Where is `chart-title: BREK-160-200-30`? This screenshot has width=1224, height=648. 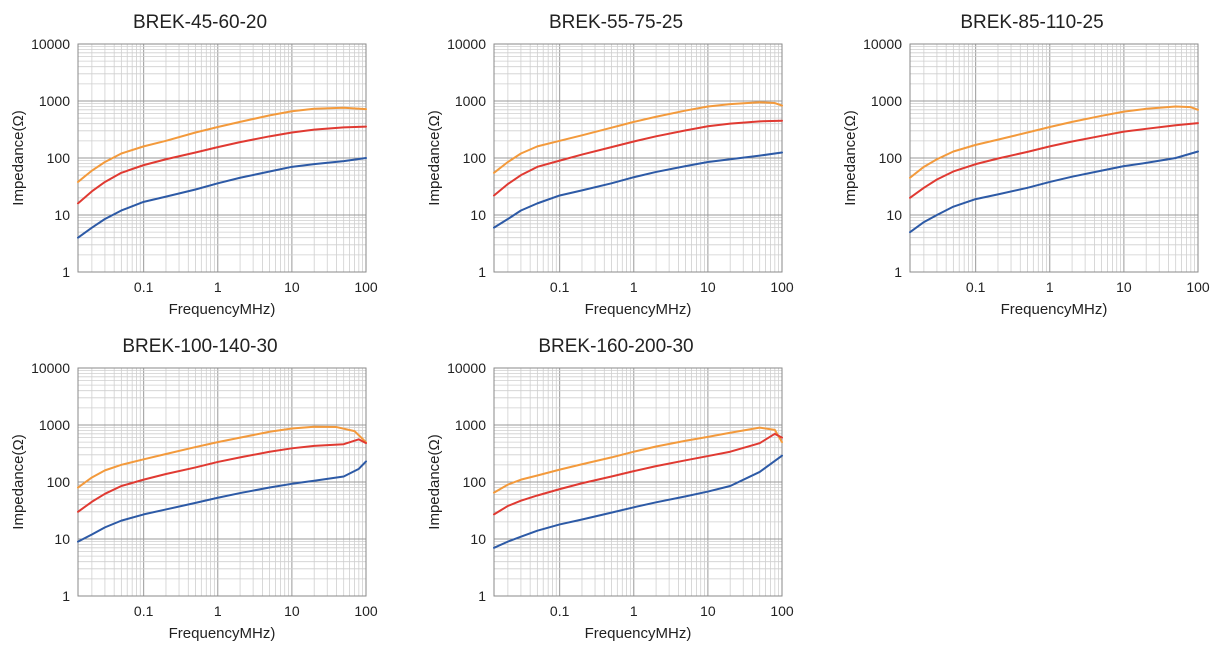 chart-title: BREK-160-200-30 is located at coordinates (615, 346).